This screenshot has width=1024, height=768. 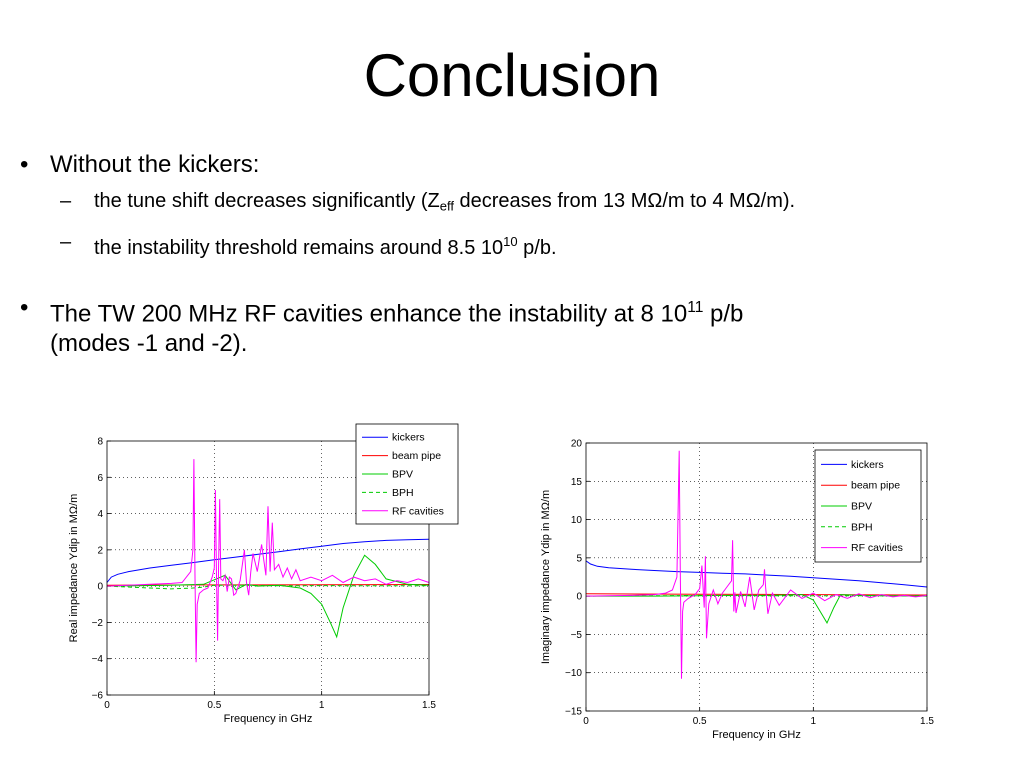 What do you see at coordinates (778, 201) in the screenshot?
I see `sub-bullet-text-part: /m).` at bounding box center [778, 201].